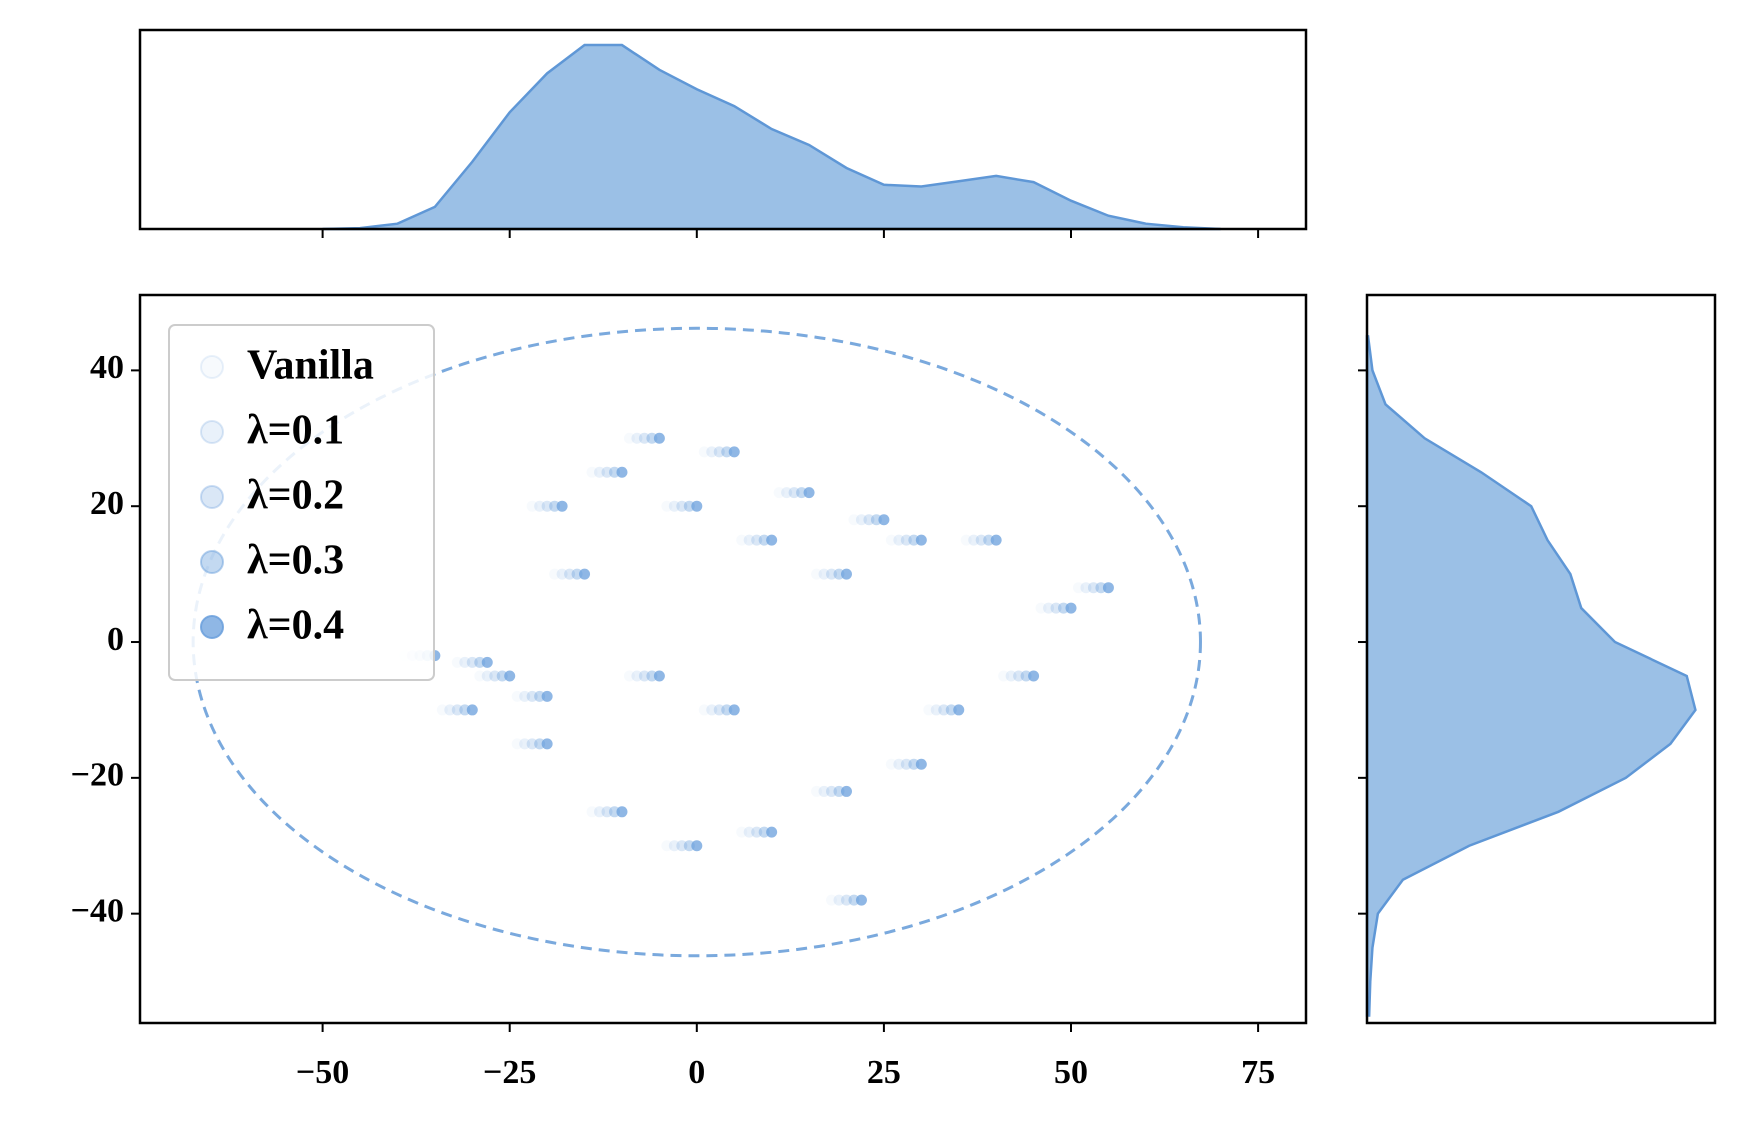 The image size is (1737, 1127). I want to click on y-tick-label: 20, so click(107, 503).